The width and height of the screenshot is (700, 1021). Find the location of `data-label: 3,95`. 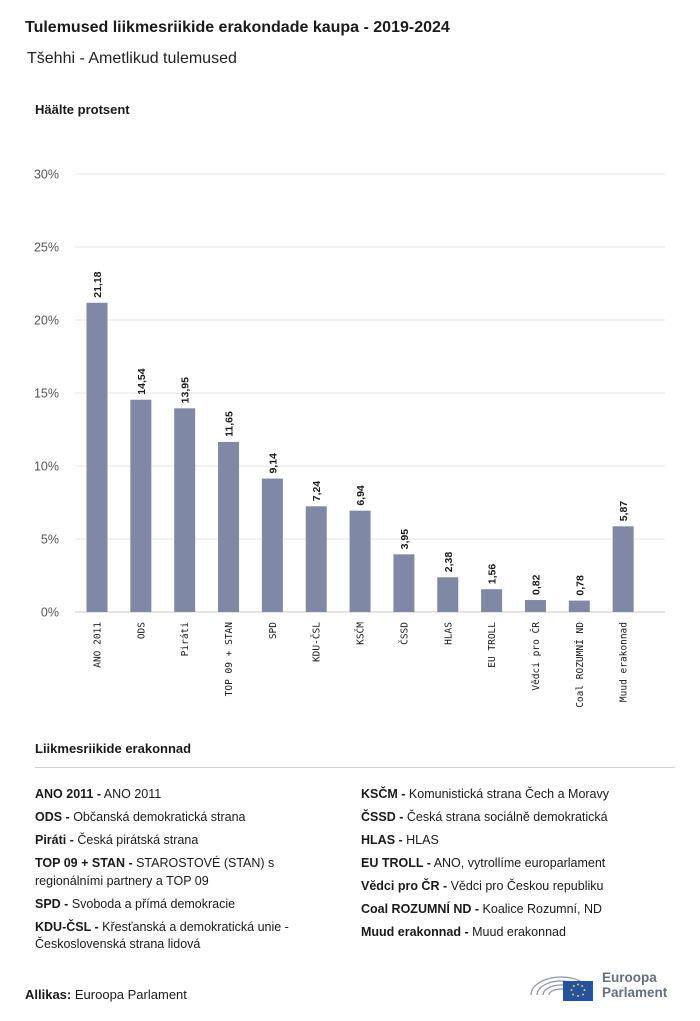

data-label: 3,95 is located at coordinates (405, 539).